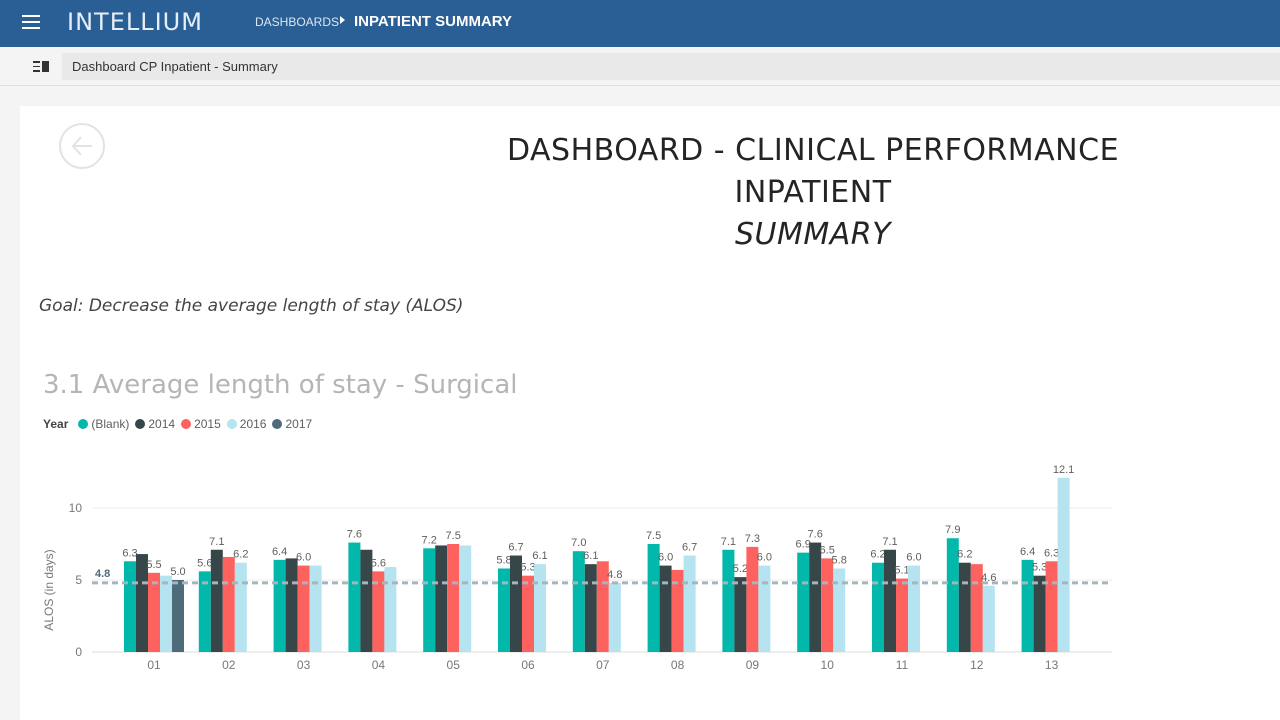 Image resolution: width=1280 pixels, height=720 pixels. What do you see at coordinates (154, 665) in the screenshot?
I see `x-tick-label: 01` at bounding box center [154, 665].